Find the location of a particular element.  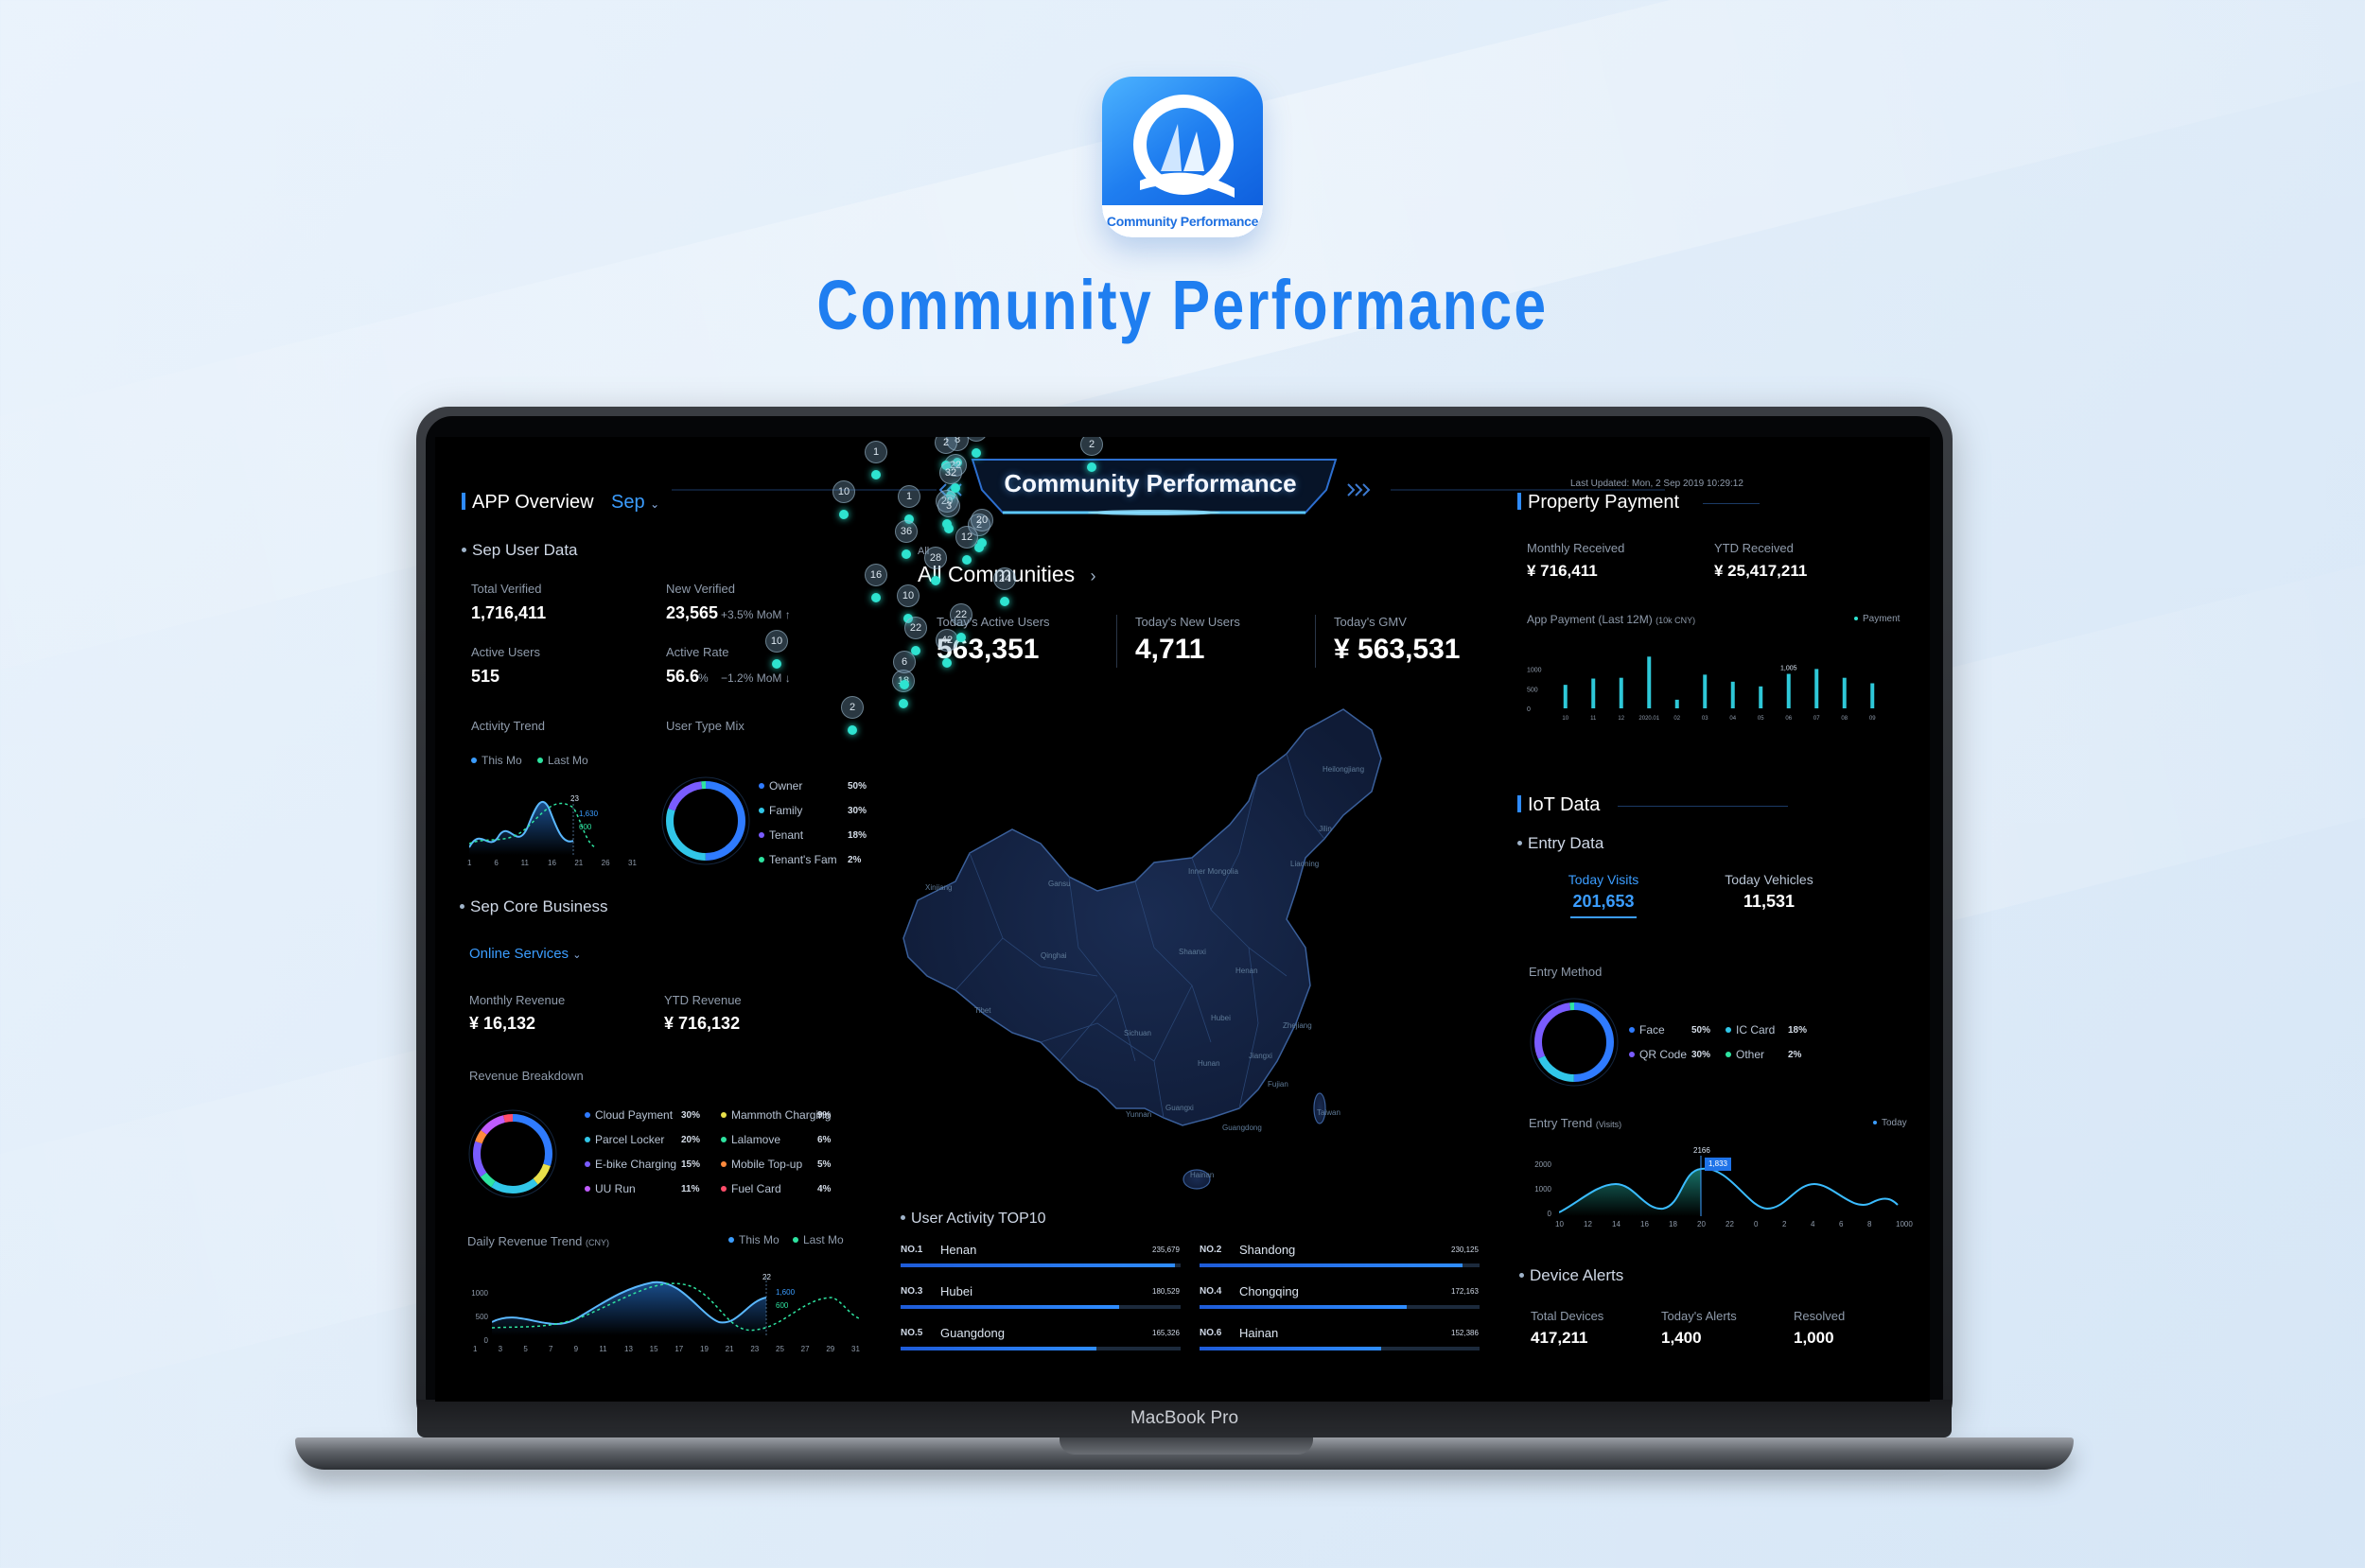

top10-value: 172,163 is located at coordinates (1465, 1292).